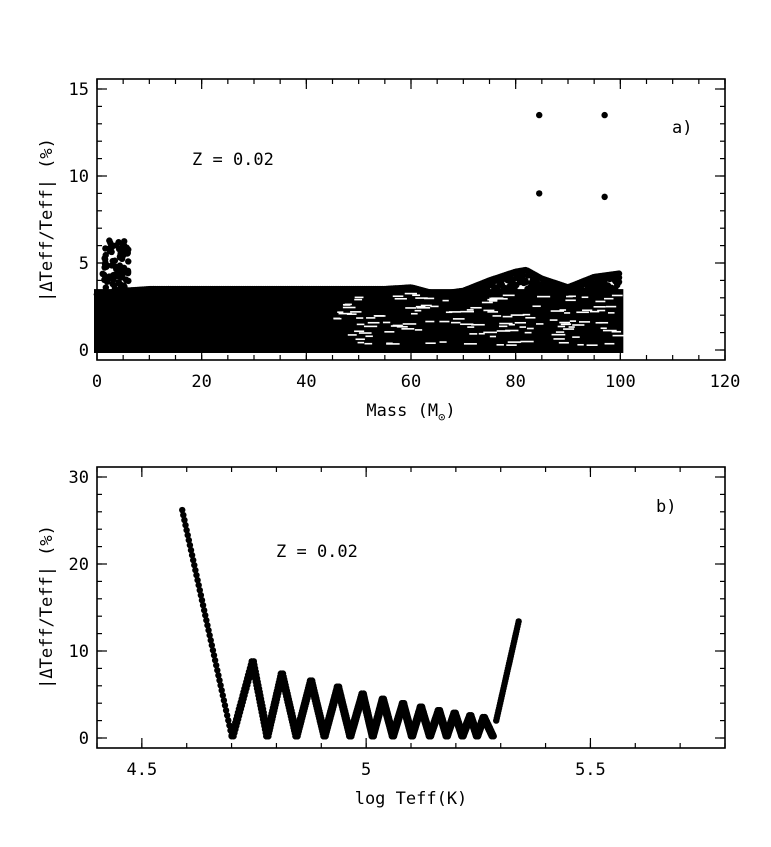 The width and height of the screenshot is (771, 847). Describe the element at coordinates (79, 177) in the screenshot. I see `y-tick-label-a: 10` at that location.